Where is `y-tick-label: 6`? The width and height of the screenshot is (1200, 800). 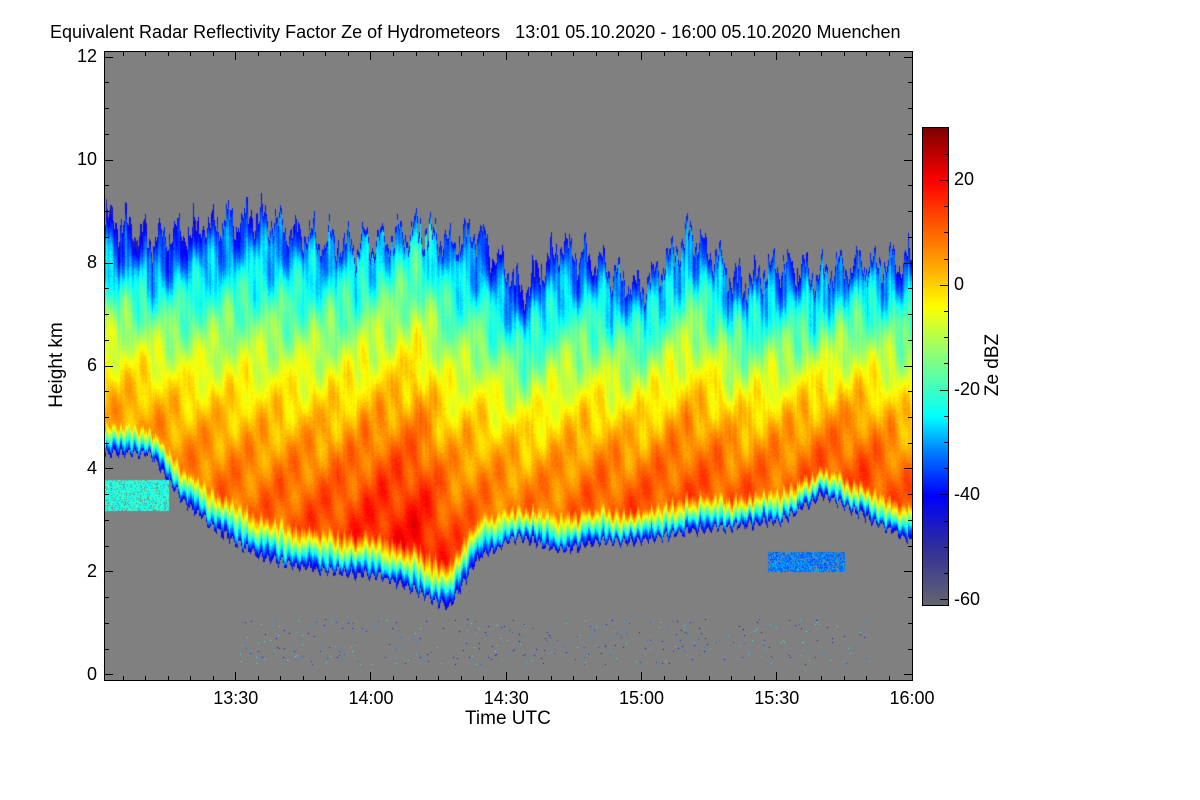 y-tick-label: 6 is located at coordinates (91, 365).